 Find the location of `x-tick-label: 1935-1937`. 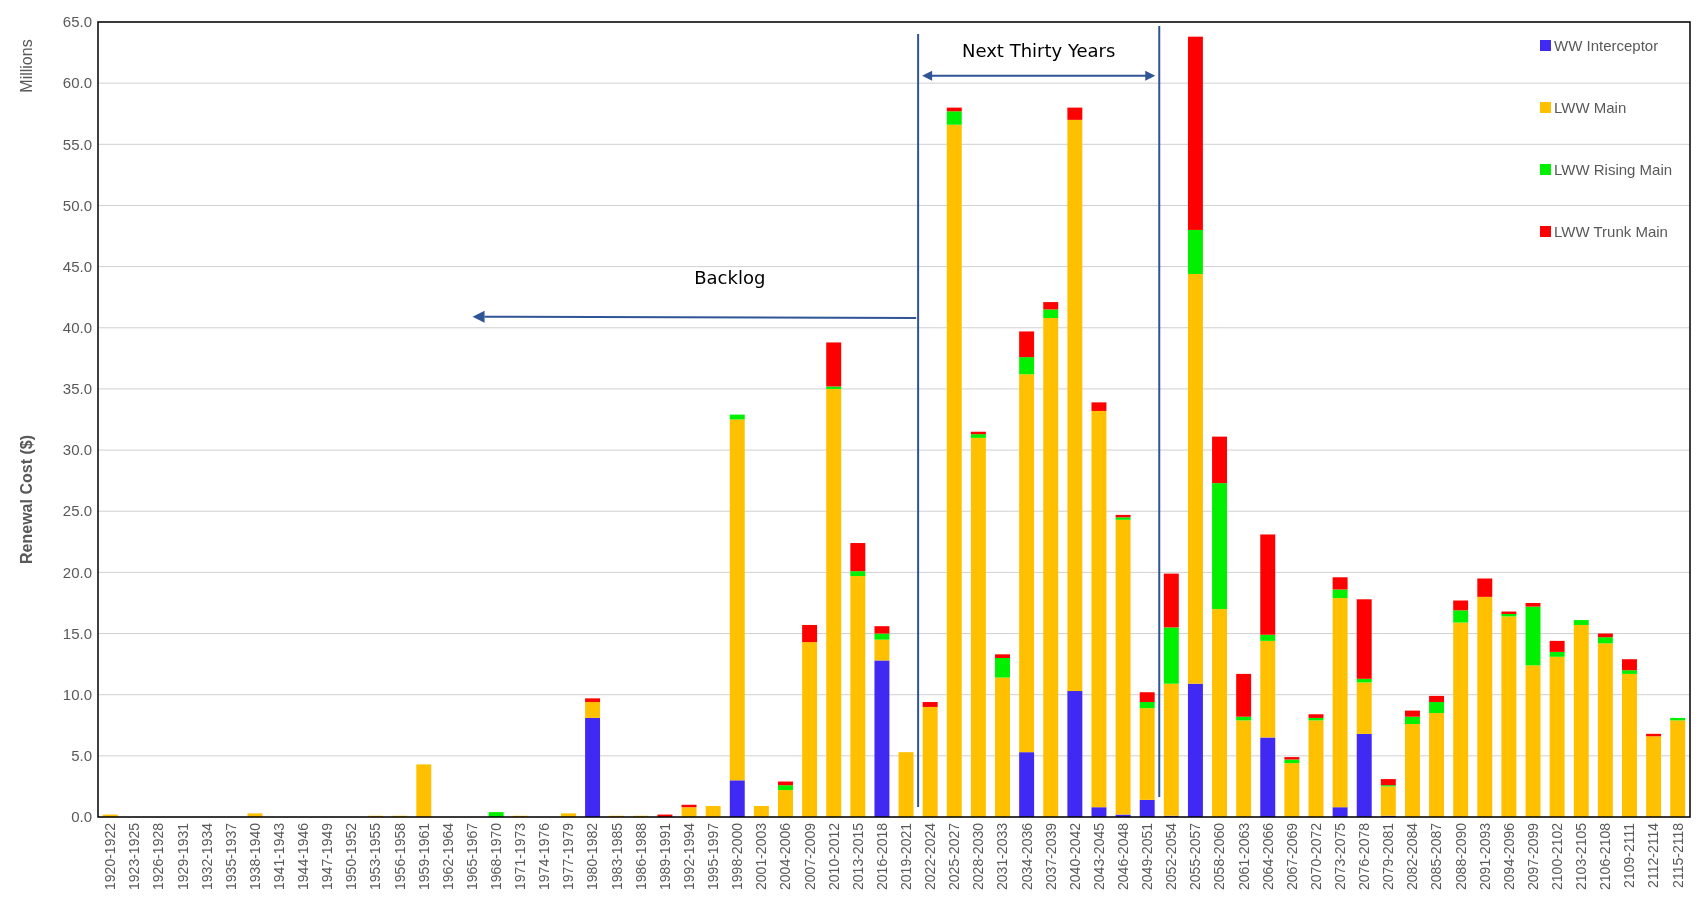

x-tick-label: 1935-1937 is located at coordinates (230, 856).